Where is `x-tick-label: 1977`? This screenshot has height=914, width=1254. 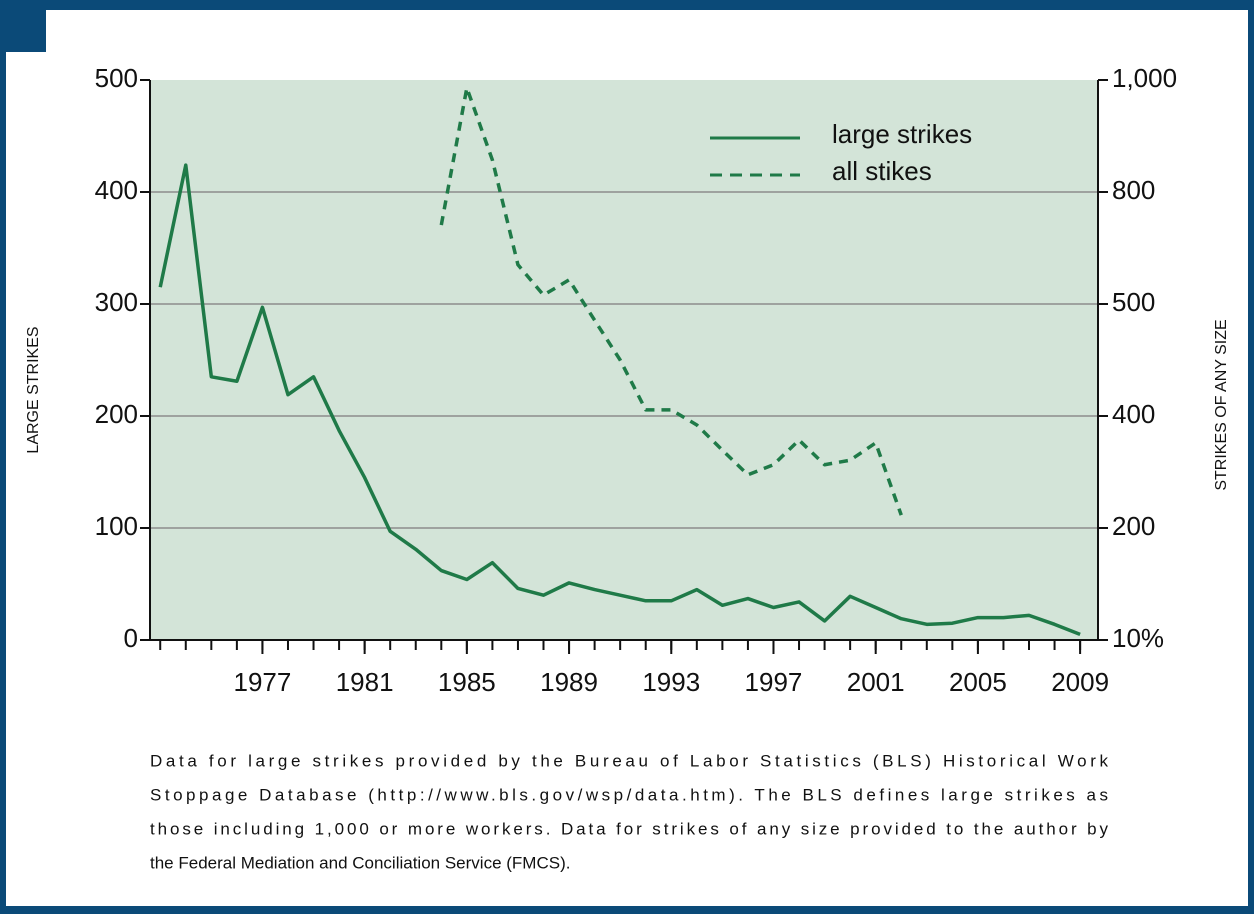
x-tick-label: 1977 is located at coordinates (263, 682).